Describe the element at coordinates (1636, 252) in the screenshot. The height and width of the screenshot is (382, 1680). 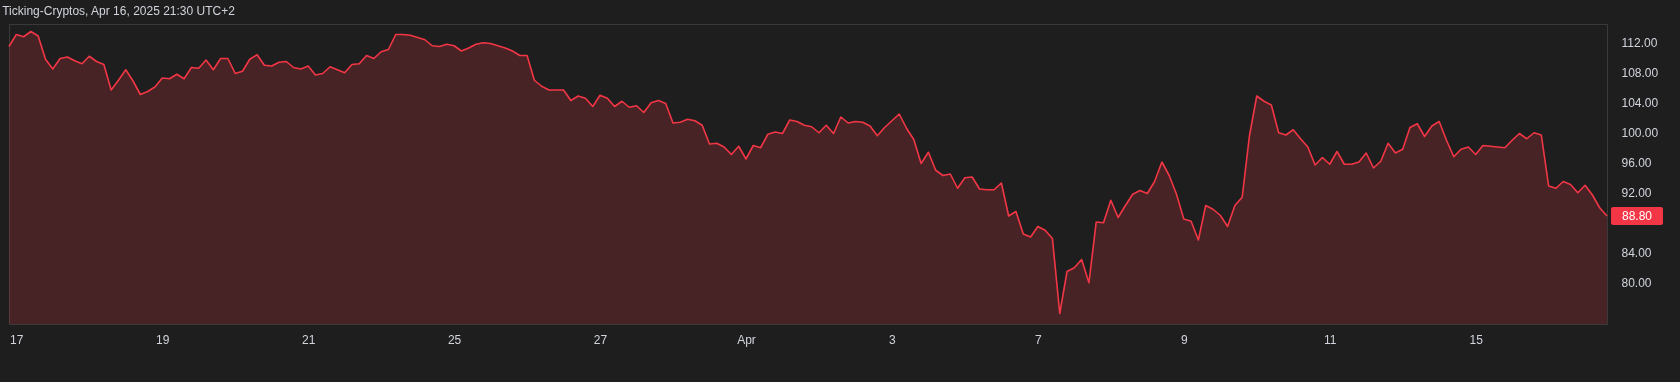
I see `y-tick-label: 84.00` at that location.